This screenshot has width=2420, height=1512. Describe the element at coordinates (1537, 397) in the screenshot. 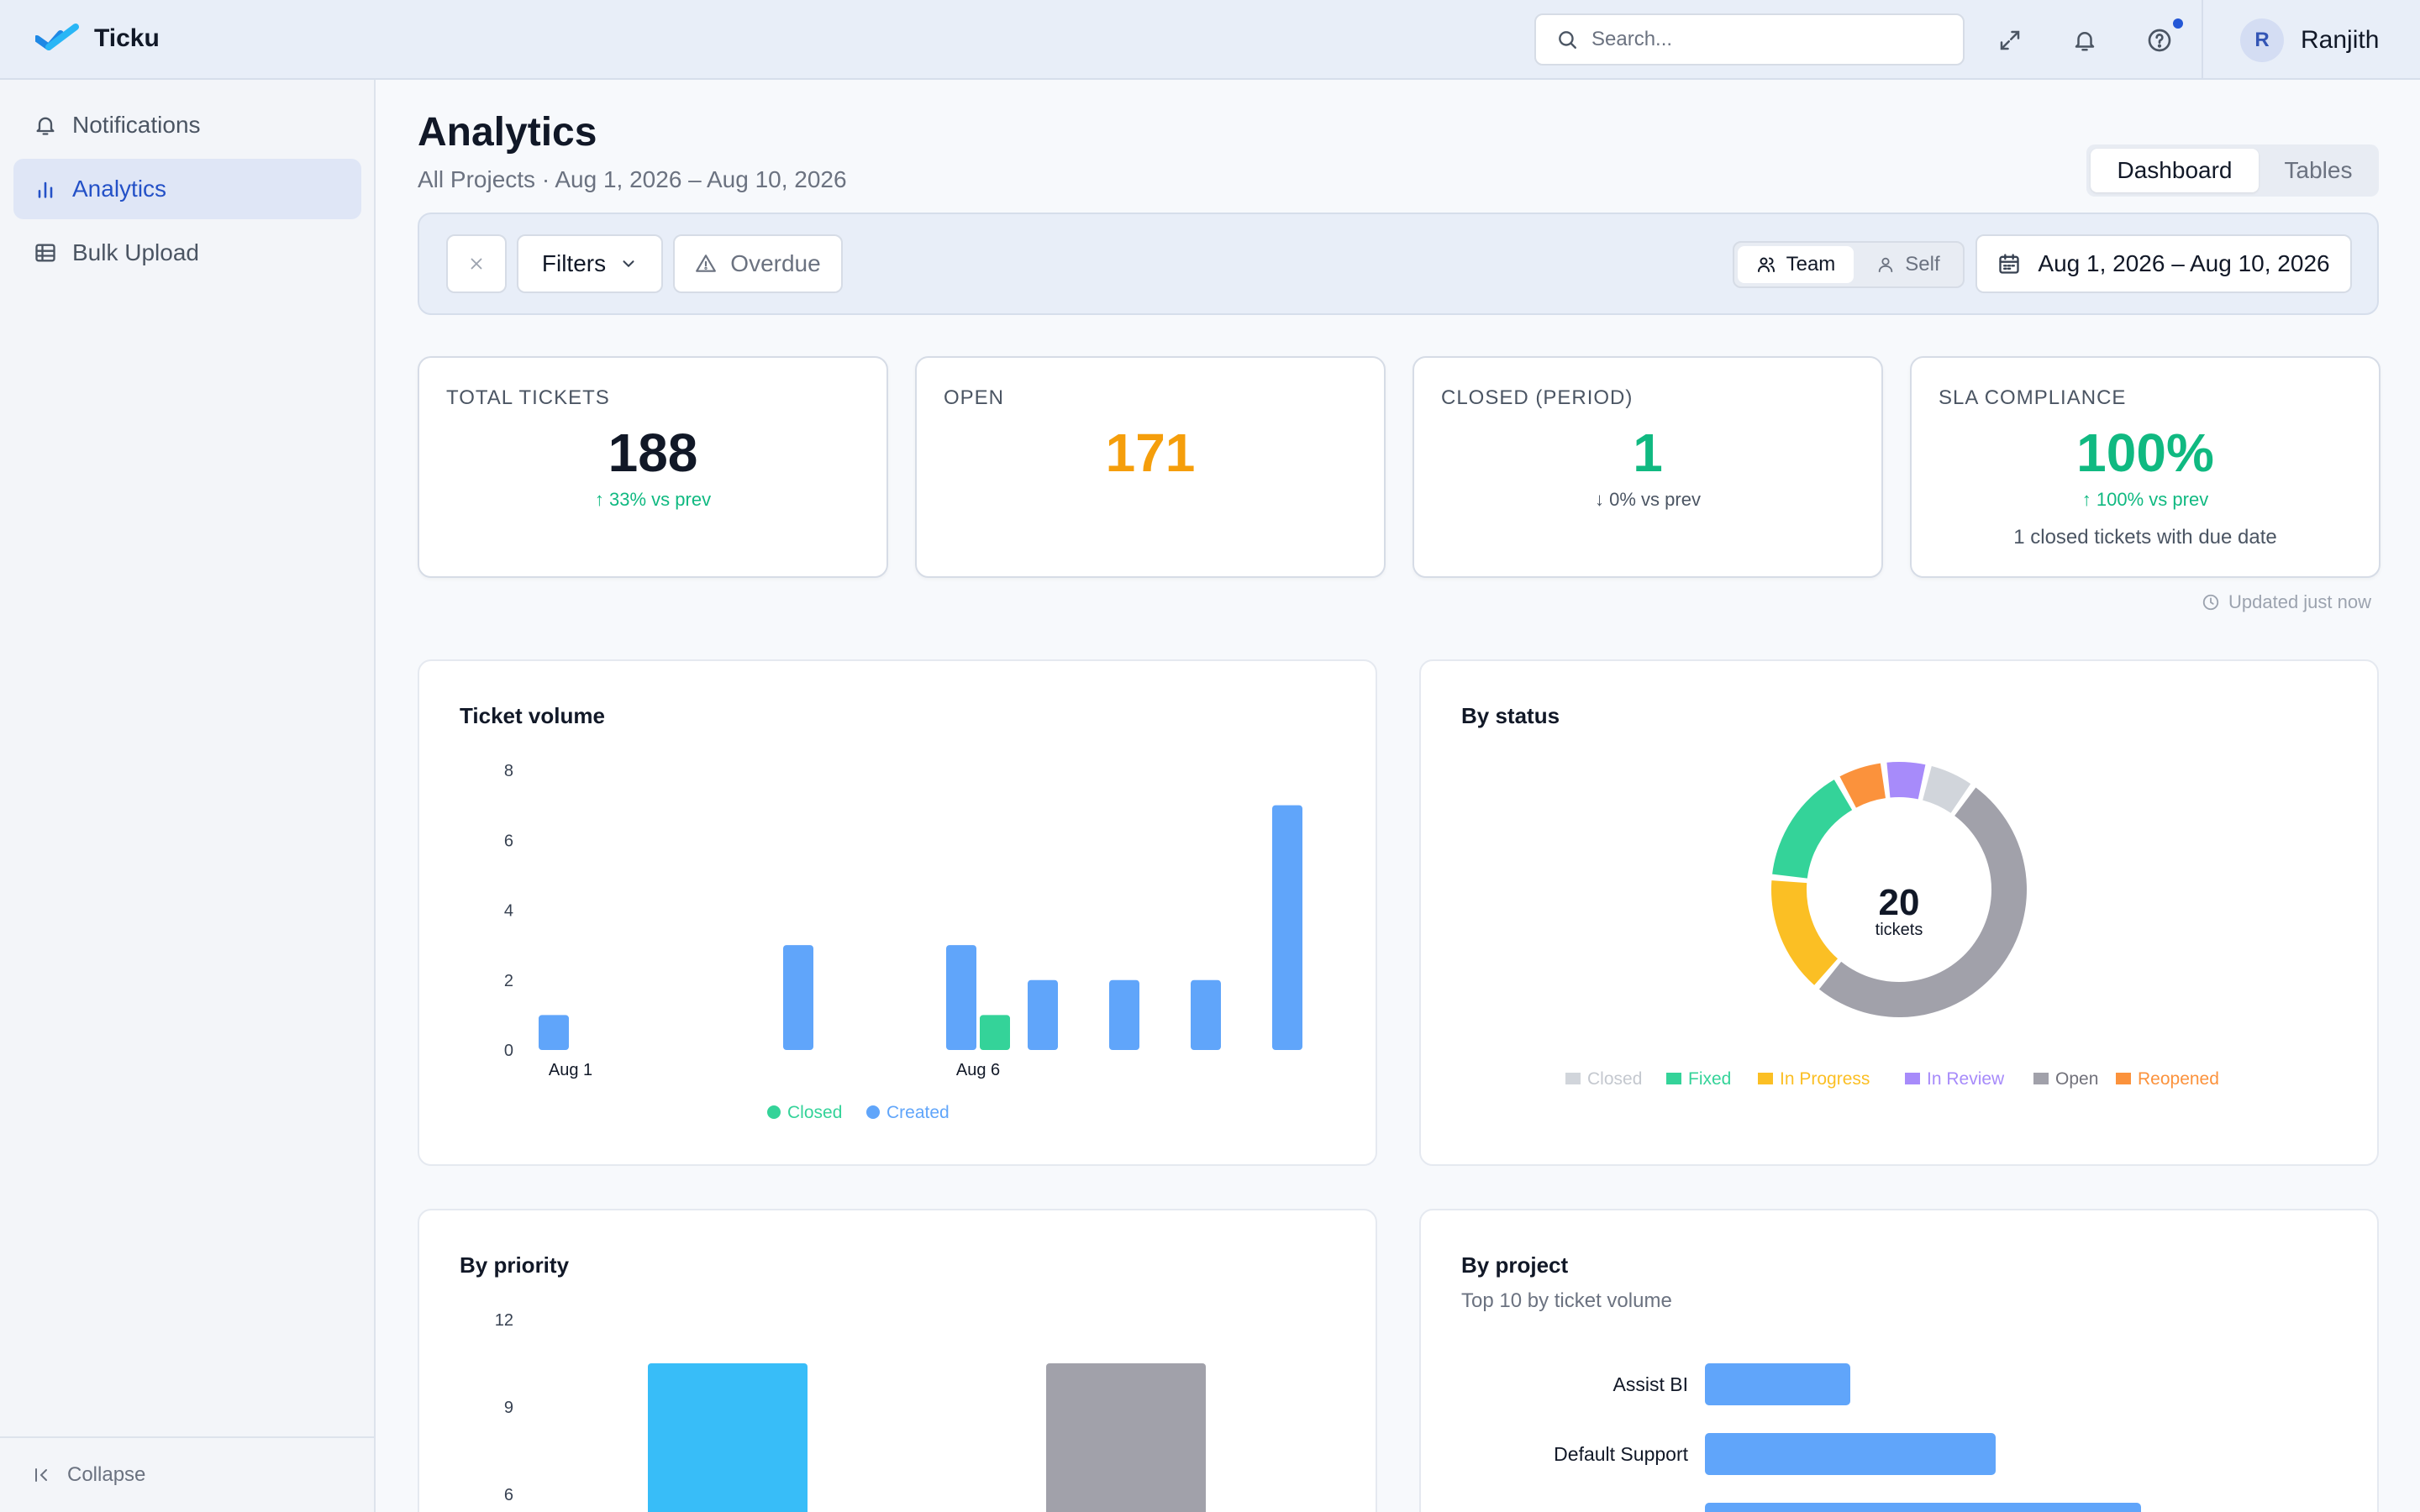

I see `kpi-label: CLOSED (PERIOD)` at that location.